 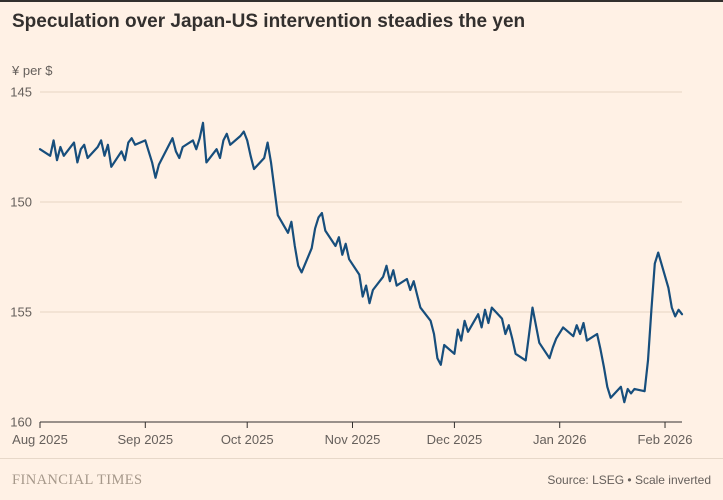 I want to click on y-tick-label: 160, so click(x=21, y=422).